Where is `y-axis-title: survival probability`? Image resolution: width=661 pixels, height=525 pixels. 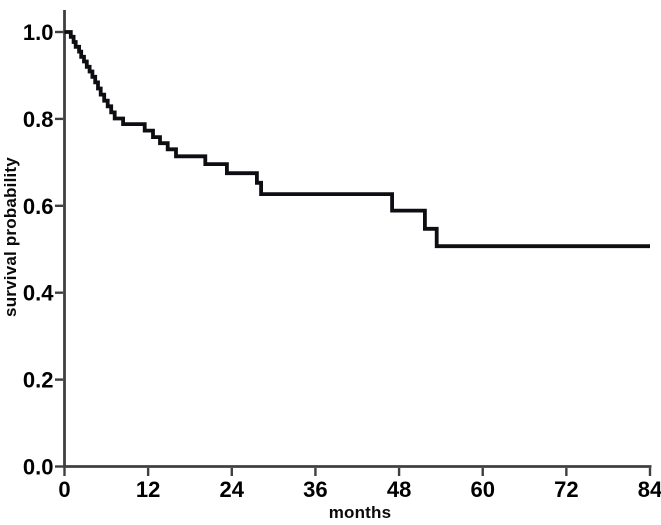
y-axis-title: survival probability is located at coordinates (10, 237).